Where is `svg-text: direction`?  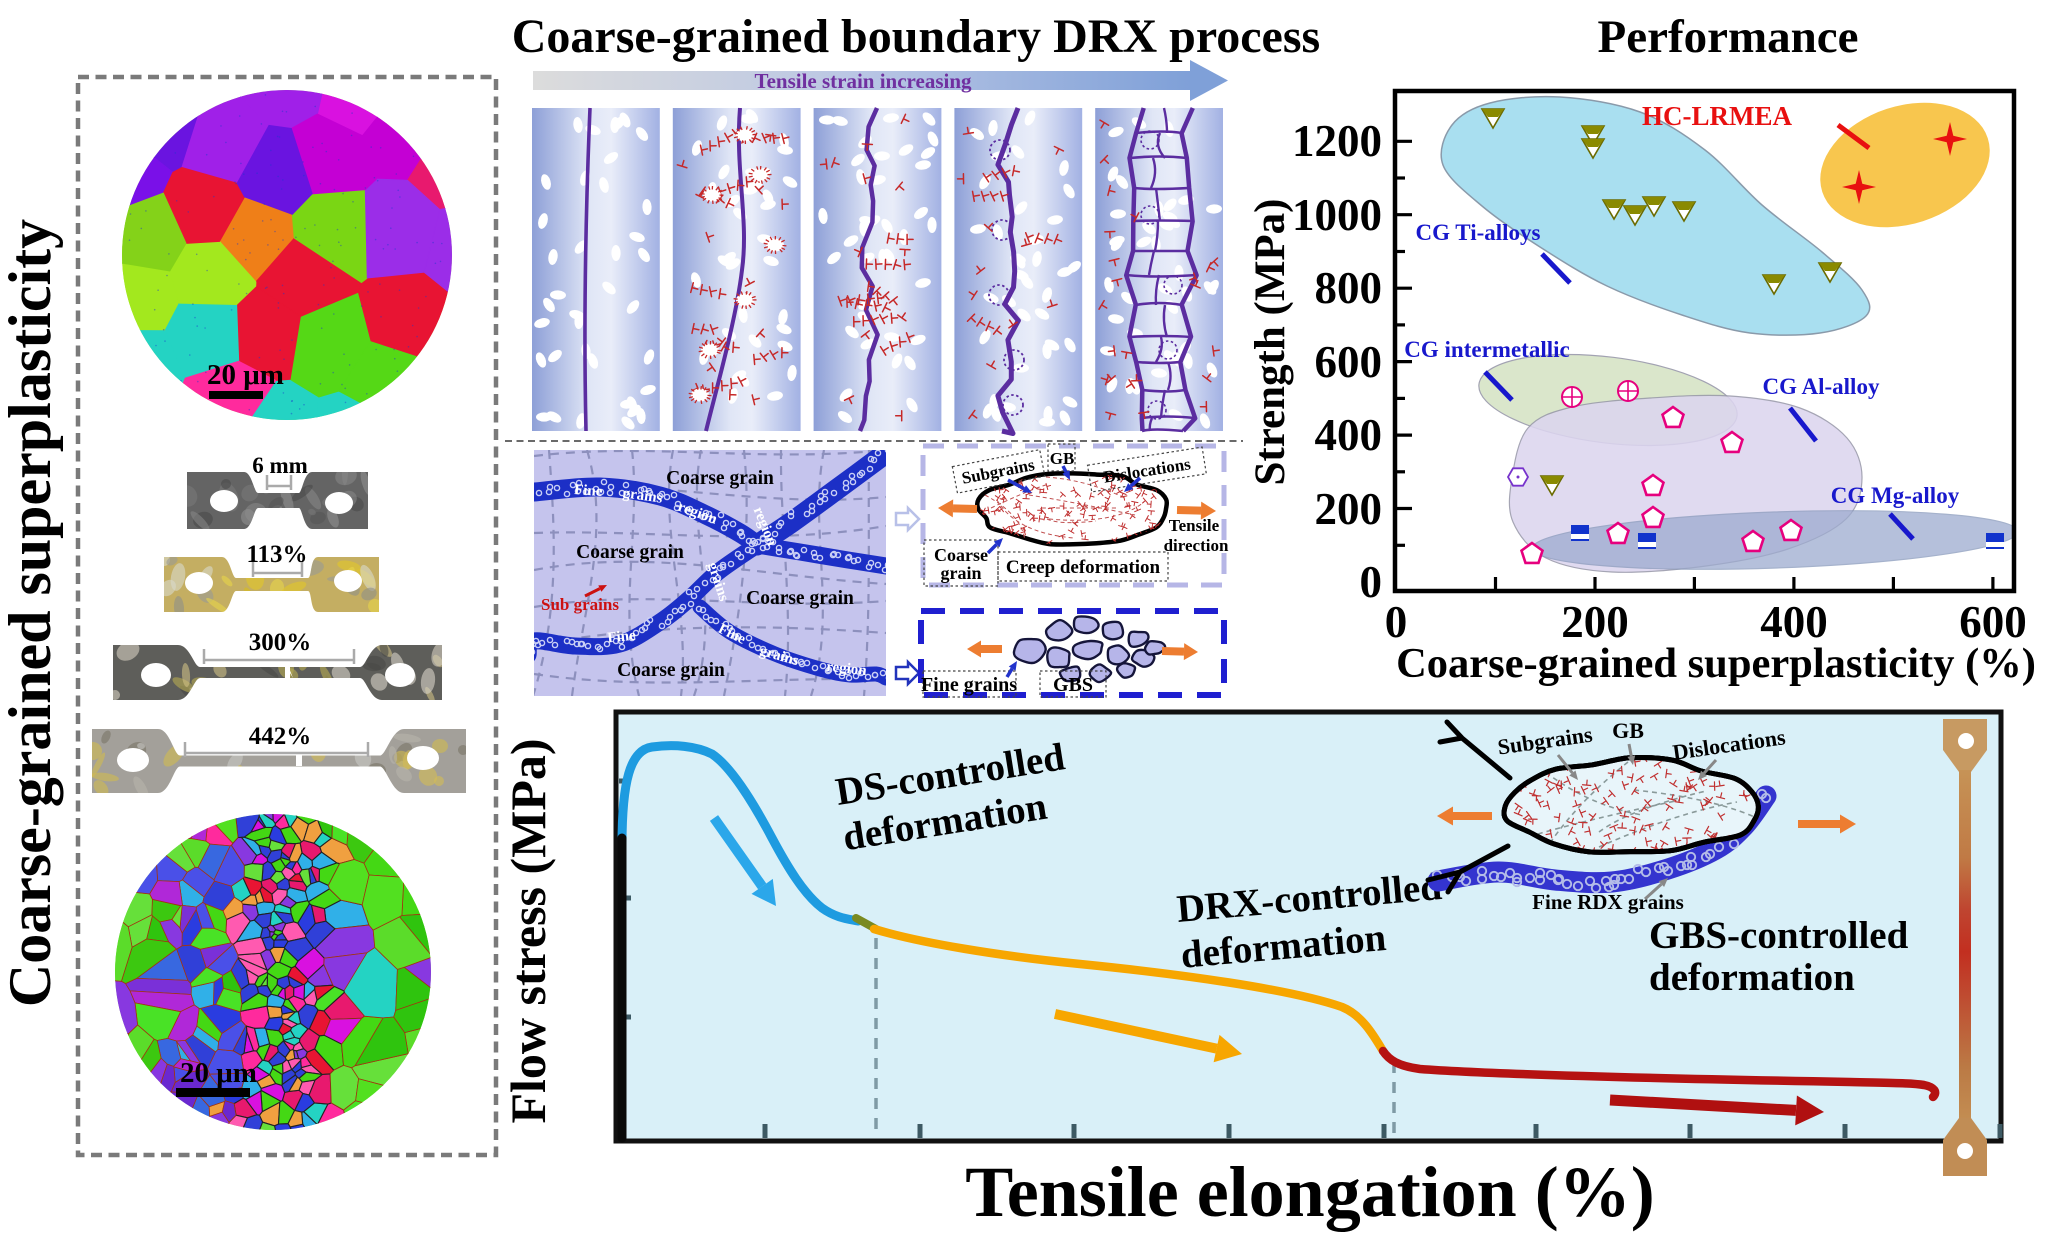
svg-text: direction is located at coordinates (1196, 545).